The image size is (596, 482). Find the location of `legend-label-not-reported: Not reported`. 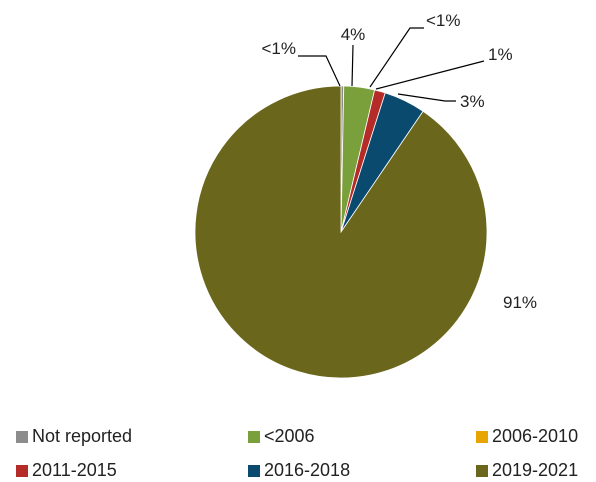

legend-label-not-reported: Not reported is located at coordinates (82, 436).